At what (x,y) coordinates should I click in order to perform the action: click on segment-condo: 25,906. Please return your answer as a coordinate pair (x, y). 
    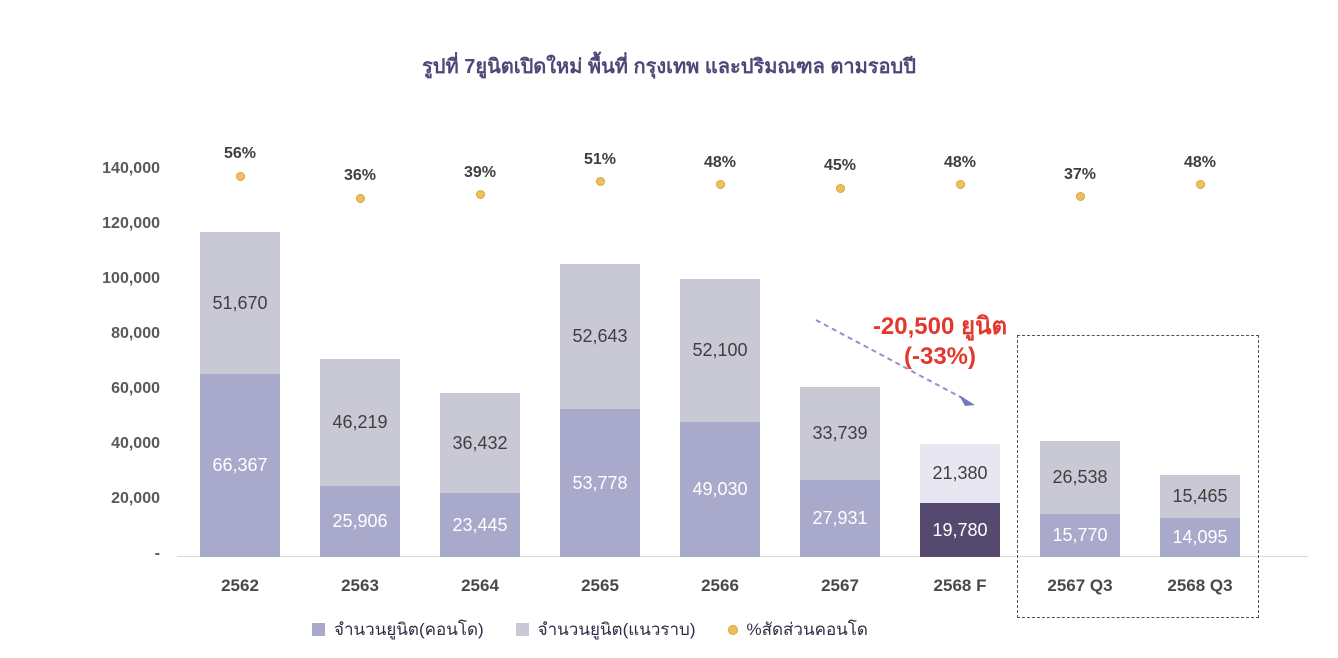
    Looking at the image, I should click on (360, 521).